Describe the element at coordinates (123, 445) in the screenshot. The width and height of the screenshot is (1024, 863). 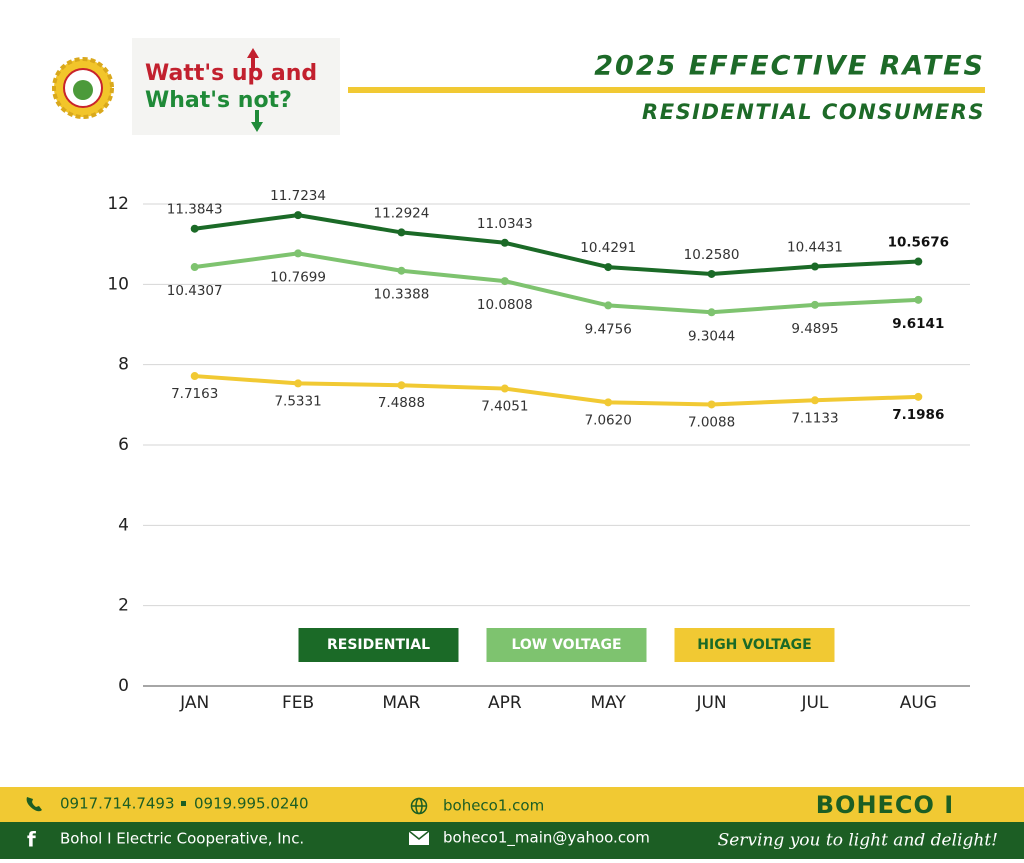
I see `y-tick-label: 6` at that location.